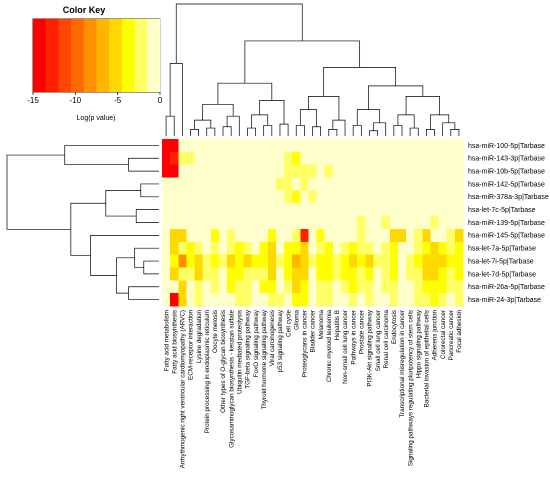 The image size is (550, 491). I want to click on column-dendrogram, so click(312, 69).